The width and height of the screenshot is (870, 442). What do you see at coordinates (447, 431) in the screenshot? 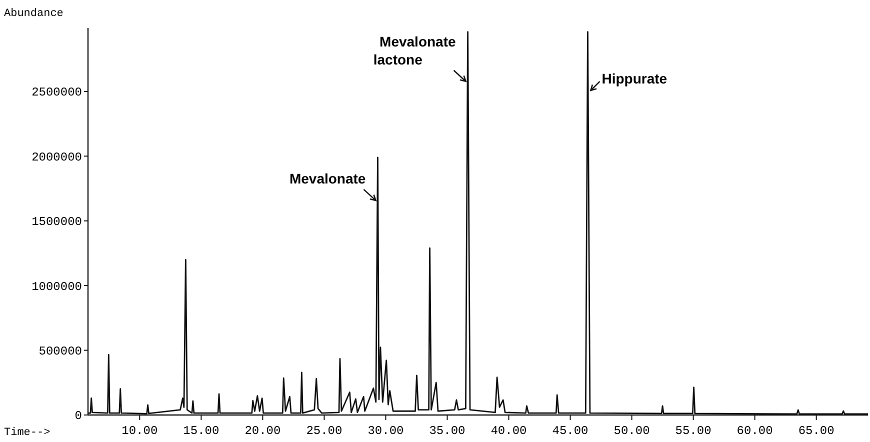
I see `x-tick-label: 35.00` at bounding box center [447, 431].